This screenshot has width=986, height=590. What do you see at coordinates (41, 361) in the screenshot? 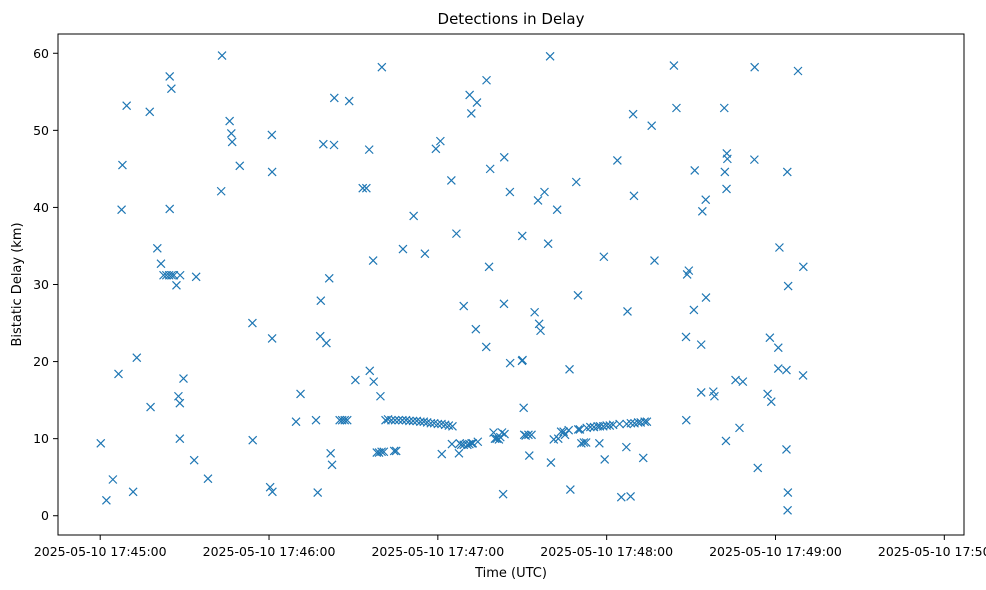
I see `y-tick-label: 20` at bounding box center [41, 361].